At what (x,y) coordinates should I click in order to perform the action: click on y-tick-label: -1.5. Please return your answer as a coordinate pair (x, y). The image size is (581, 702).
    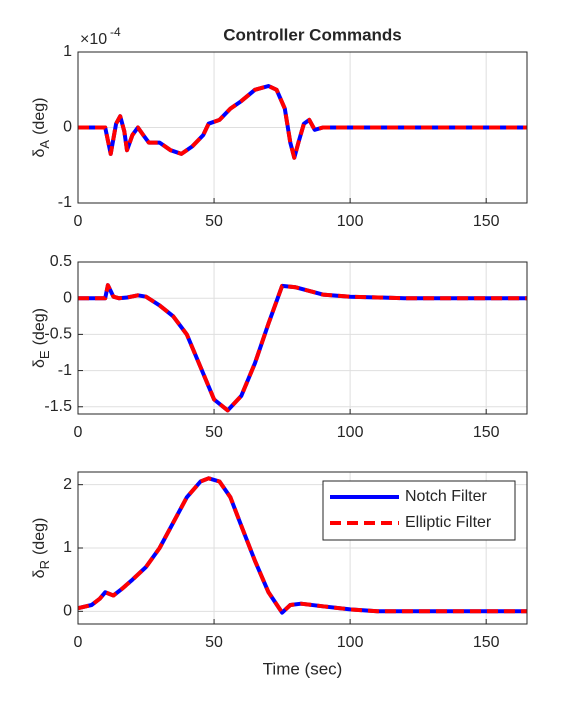
    Looking at the image, I should click on (58, 406).